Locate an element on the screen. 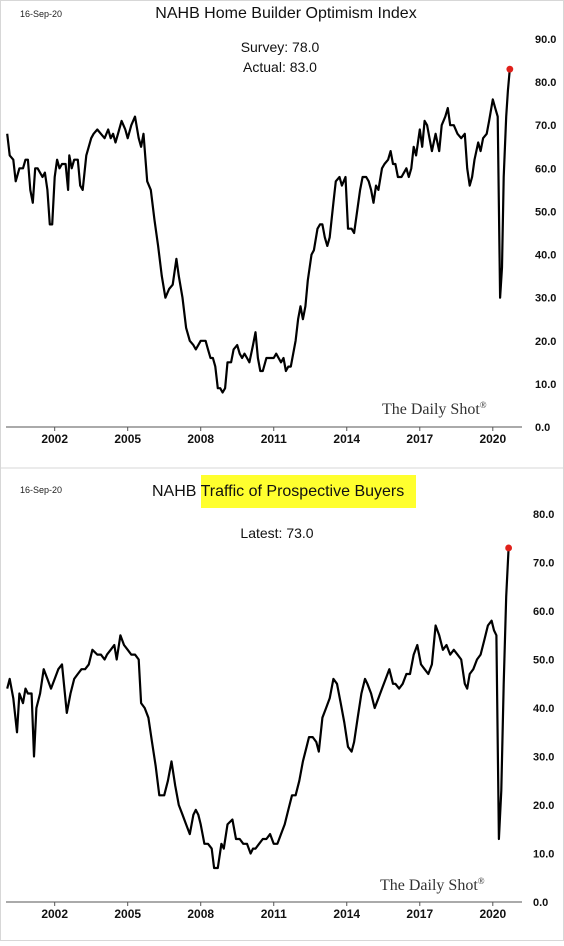  annotation-actual: Actual: 83.0 is located at coordinates (280, 67).